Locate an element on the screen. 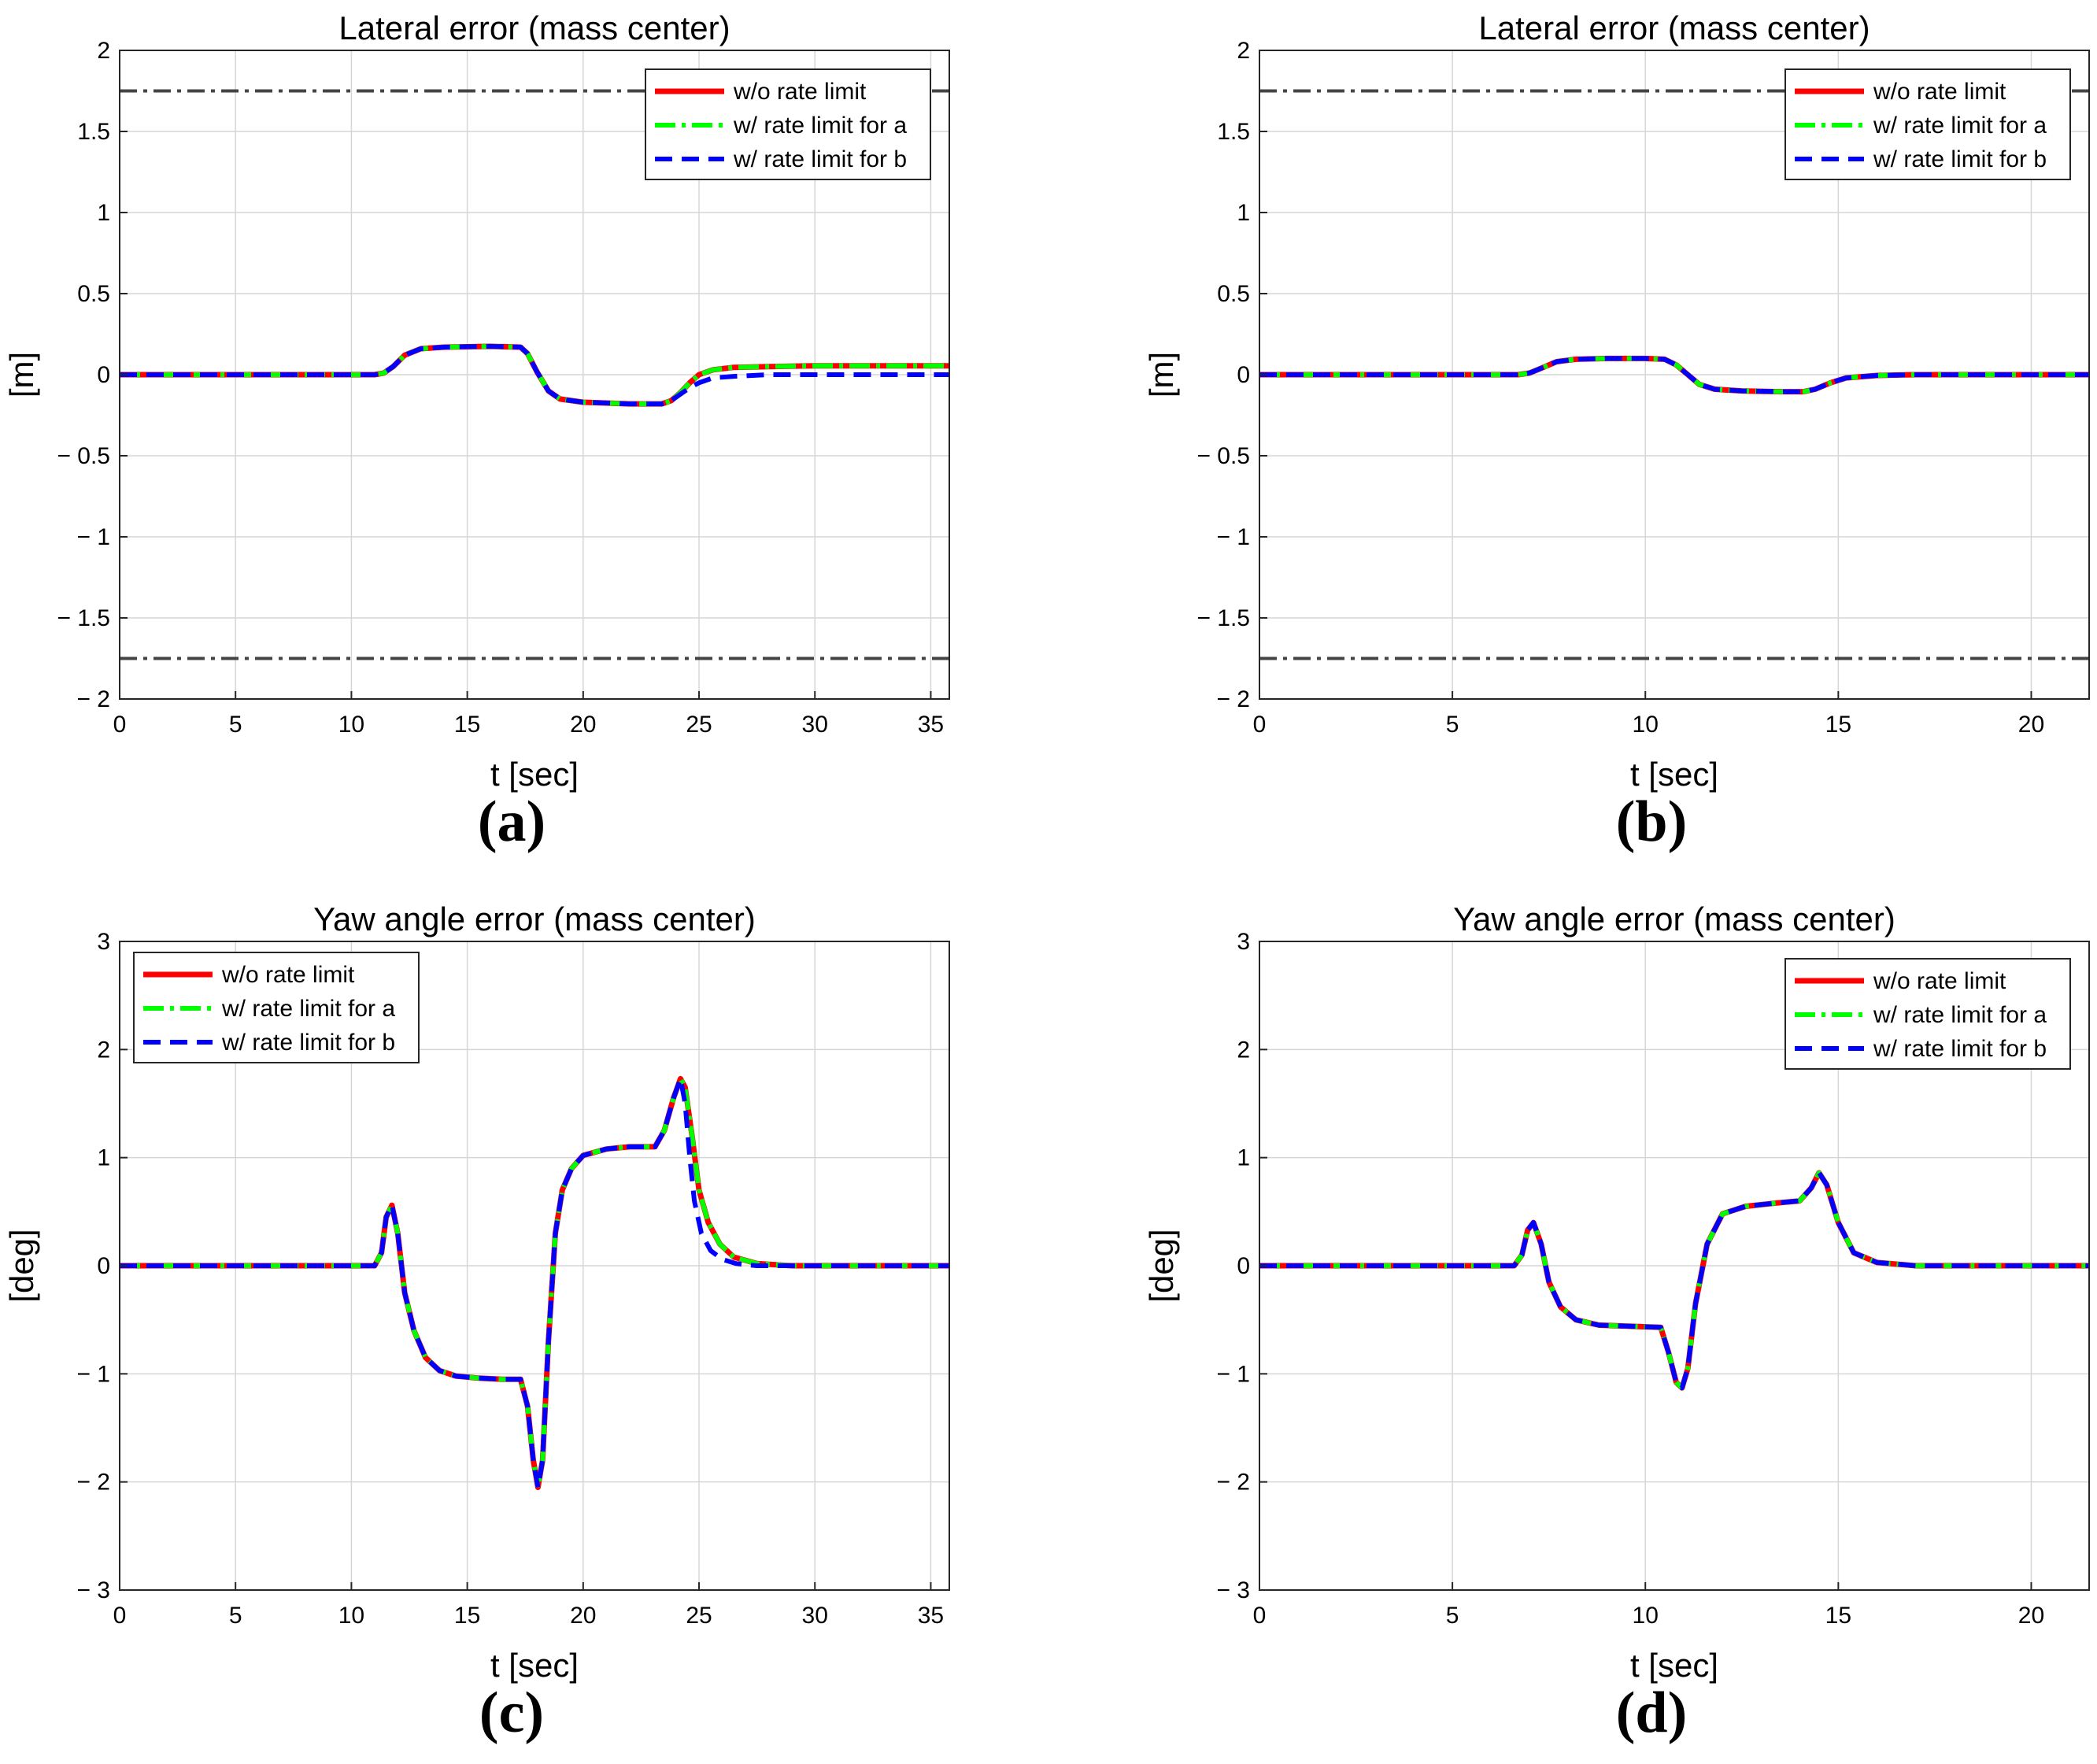 This screenshot has width=2097, height=1764. panel-letter: (c) is located at coordinates (511, 1713).